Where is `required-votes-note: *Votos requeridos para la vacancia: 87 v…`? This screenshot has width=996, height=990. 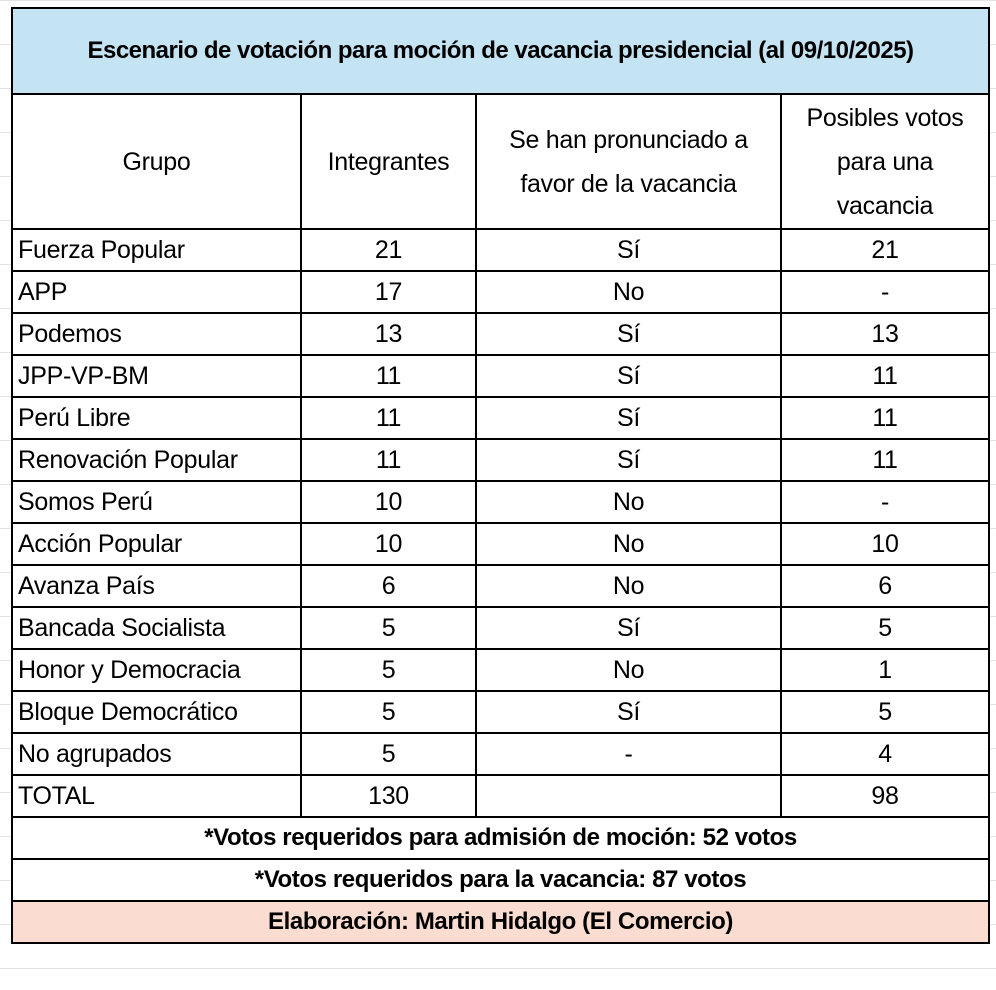 required-votes-note: *Votos requeridos para la vacancia: 87 v… is located at coordinates (500, 880).